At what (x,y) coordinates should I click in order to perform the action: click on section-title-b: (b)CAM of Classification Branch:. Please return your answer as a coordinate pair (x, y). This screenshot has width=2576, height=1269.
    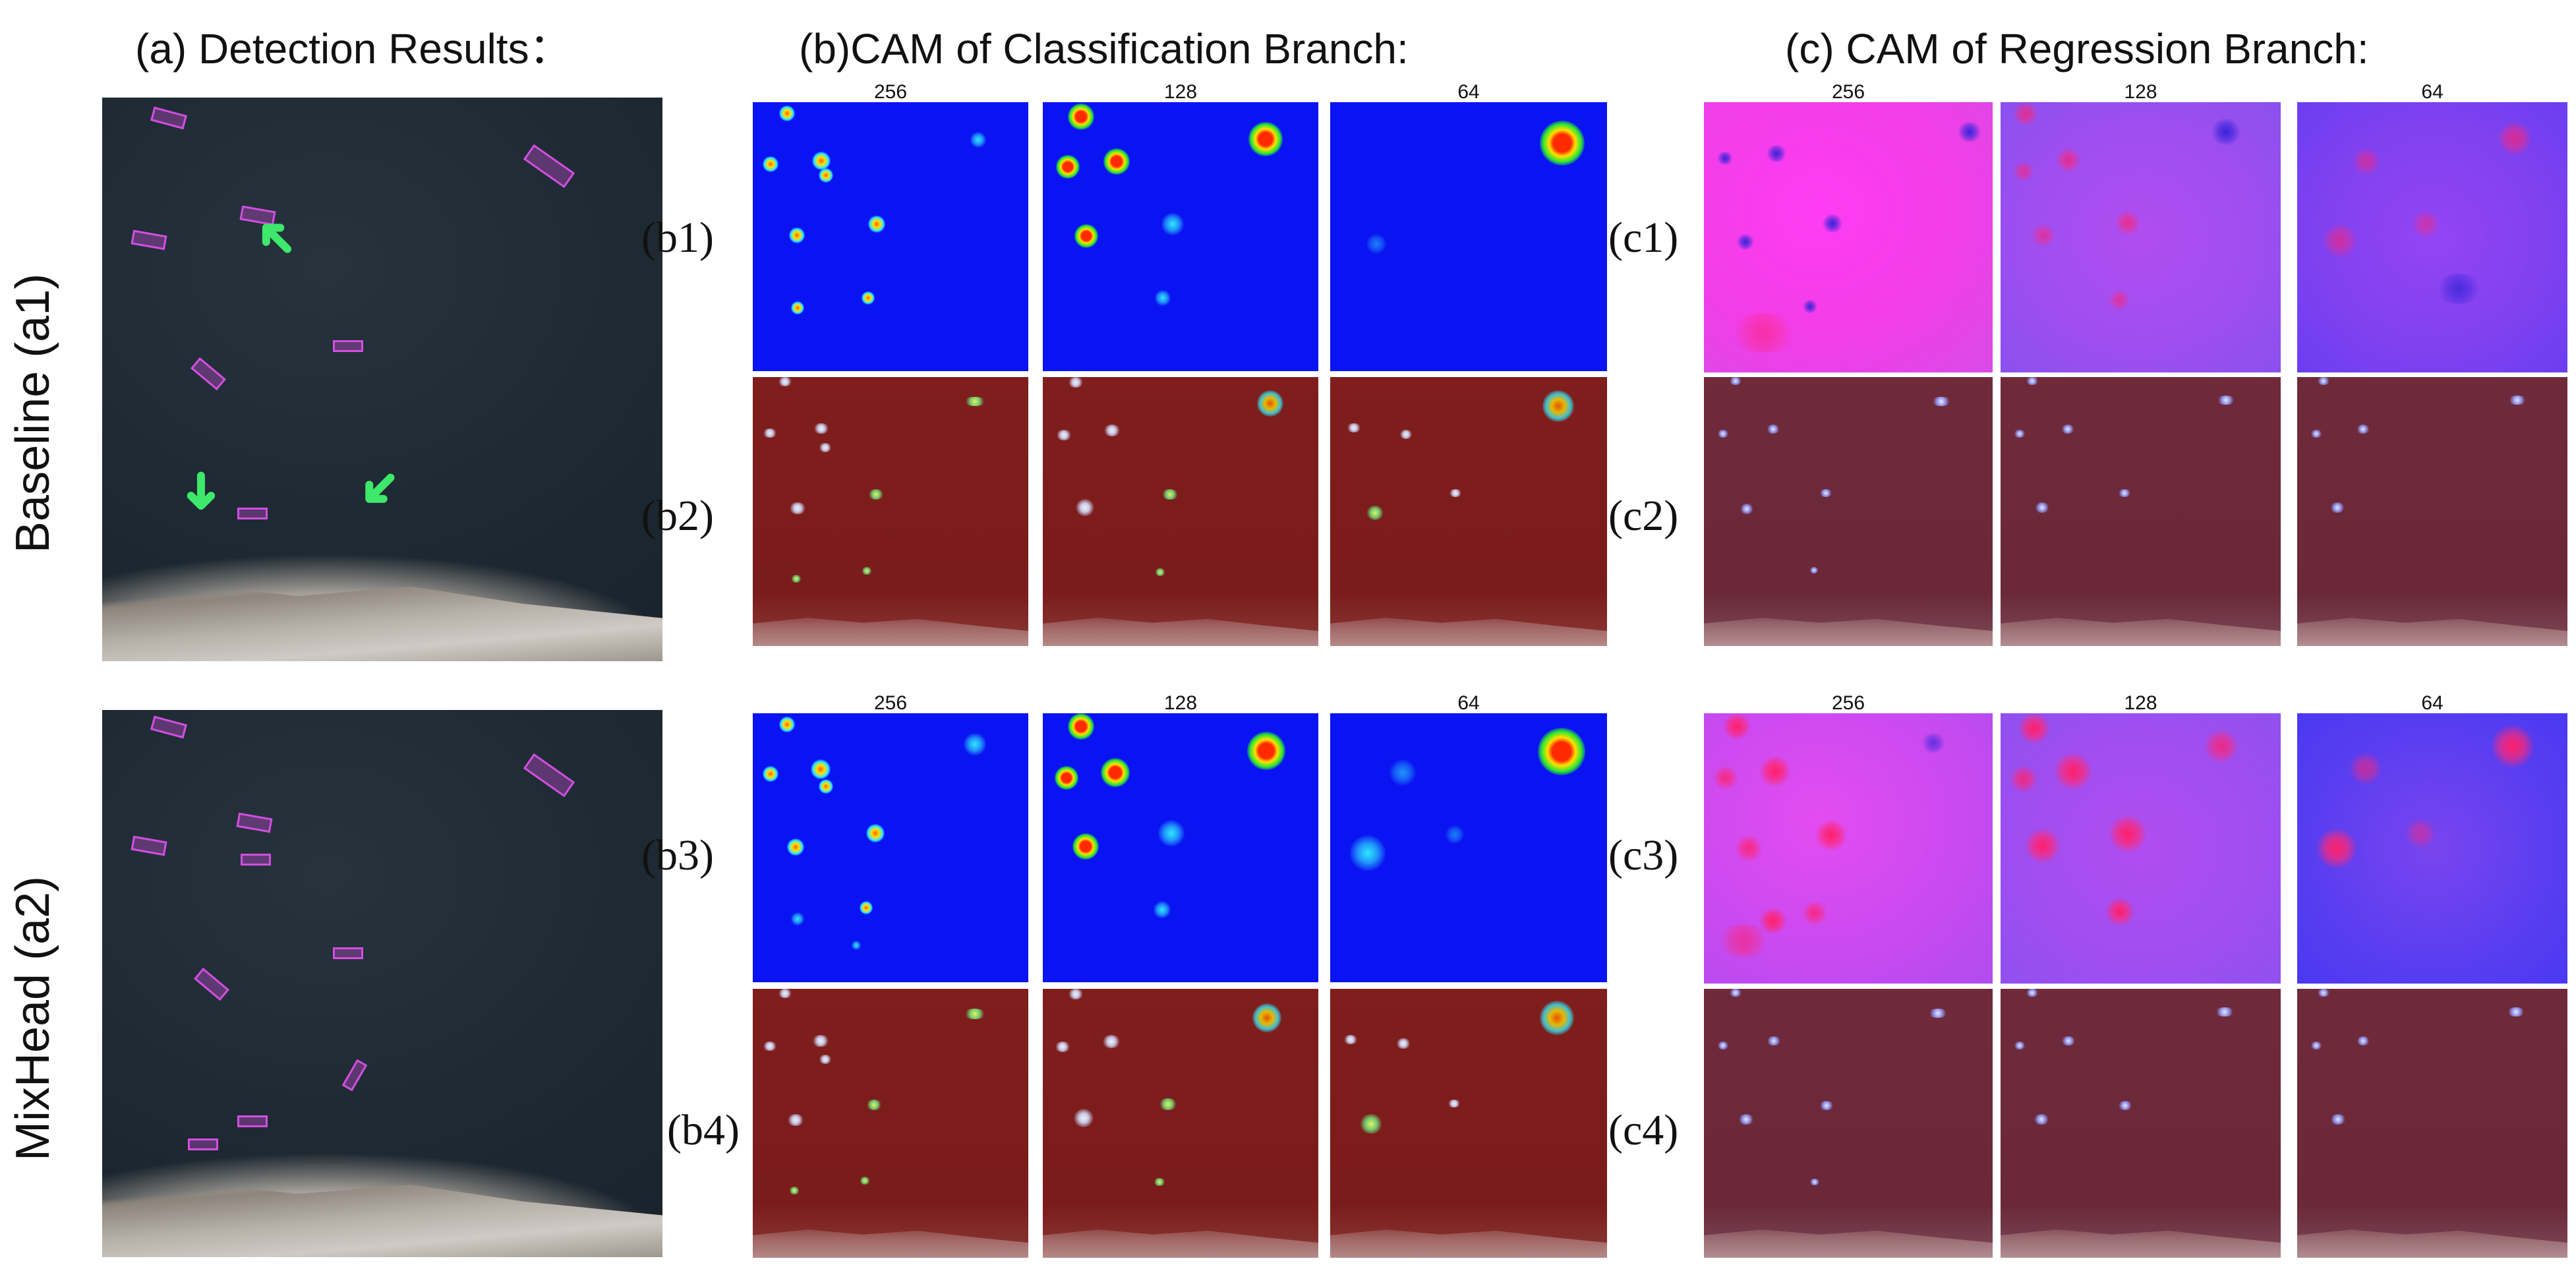
    Looking at the image, I should click on (1104, 49).